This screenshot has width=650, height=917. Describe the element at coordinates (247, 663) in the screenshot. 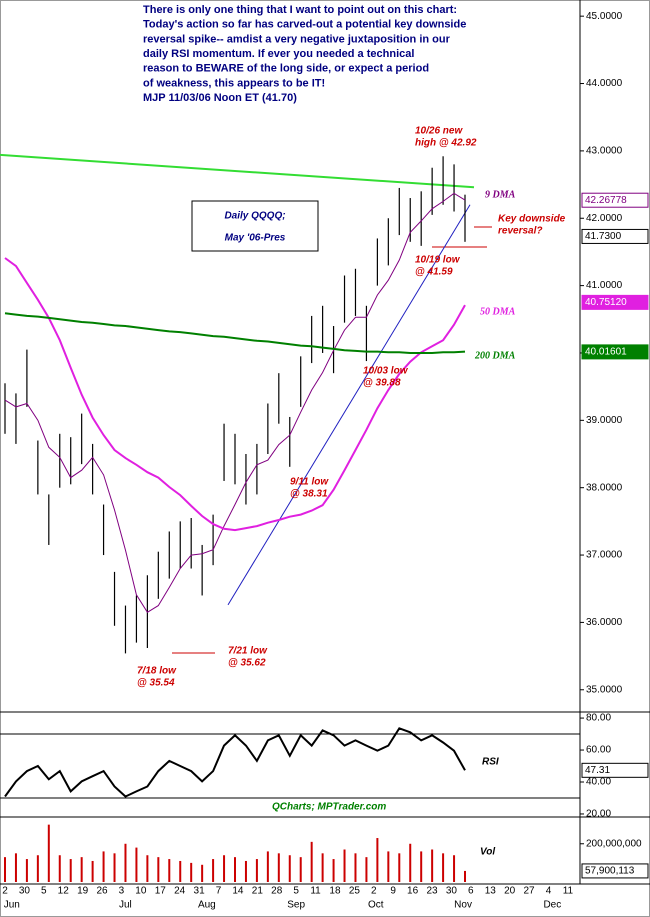

I see `annotation: @ 35.62` at that location.